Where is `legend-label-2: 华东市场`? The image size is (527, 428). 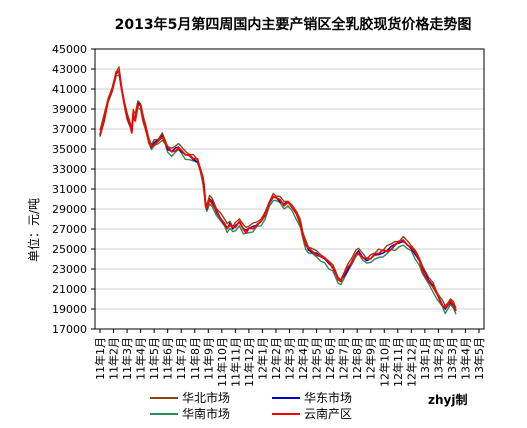 legend-label-2: 华东市场 is located at coordinates (328, 397).